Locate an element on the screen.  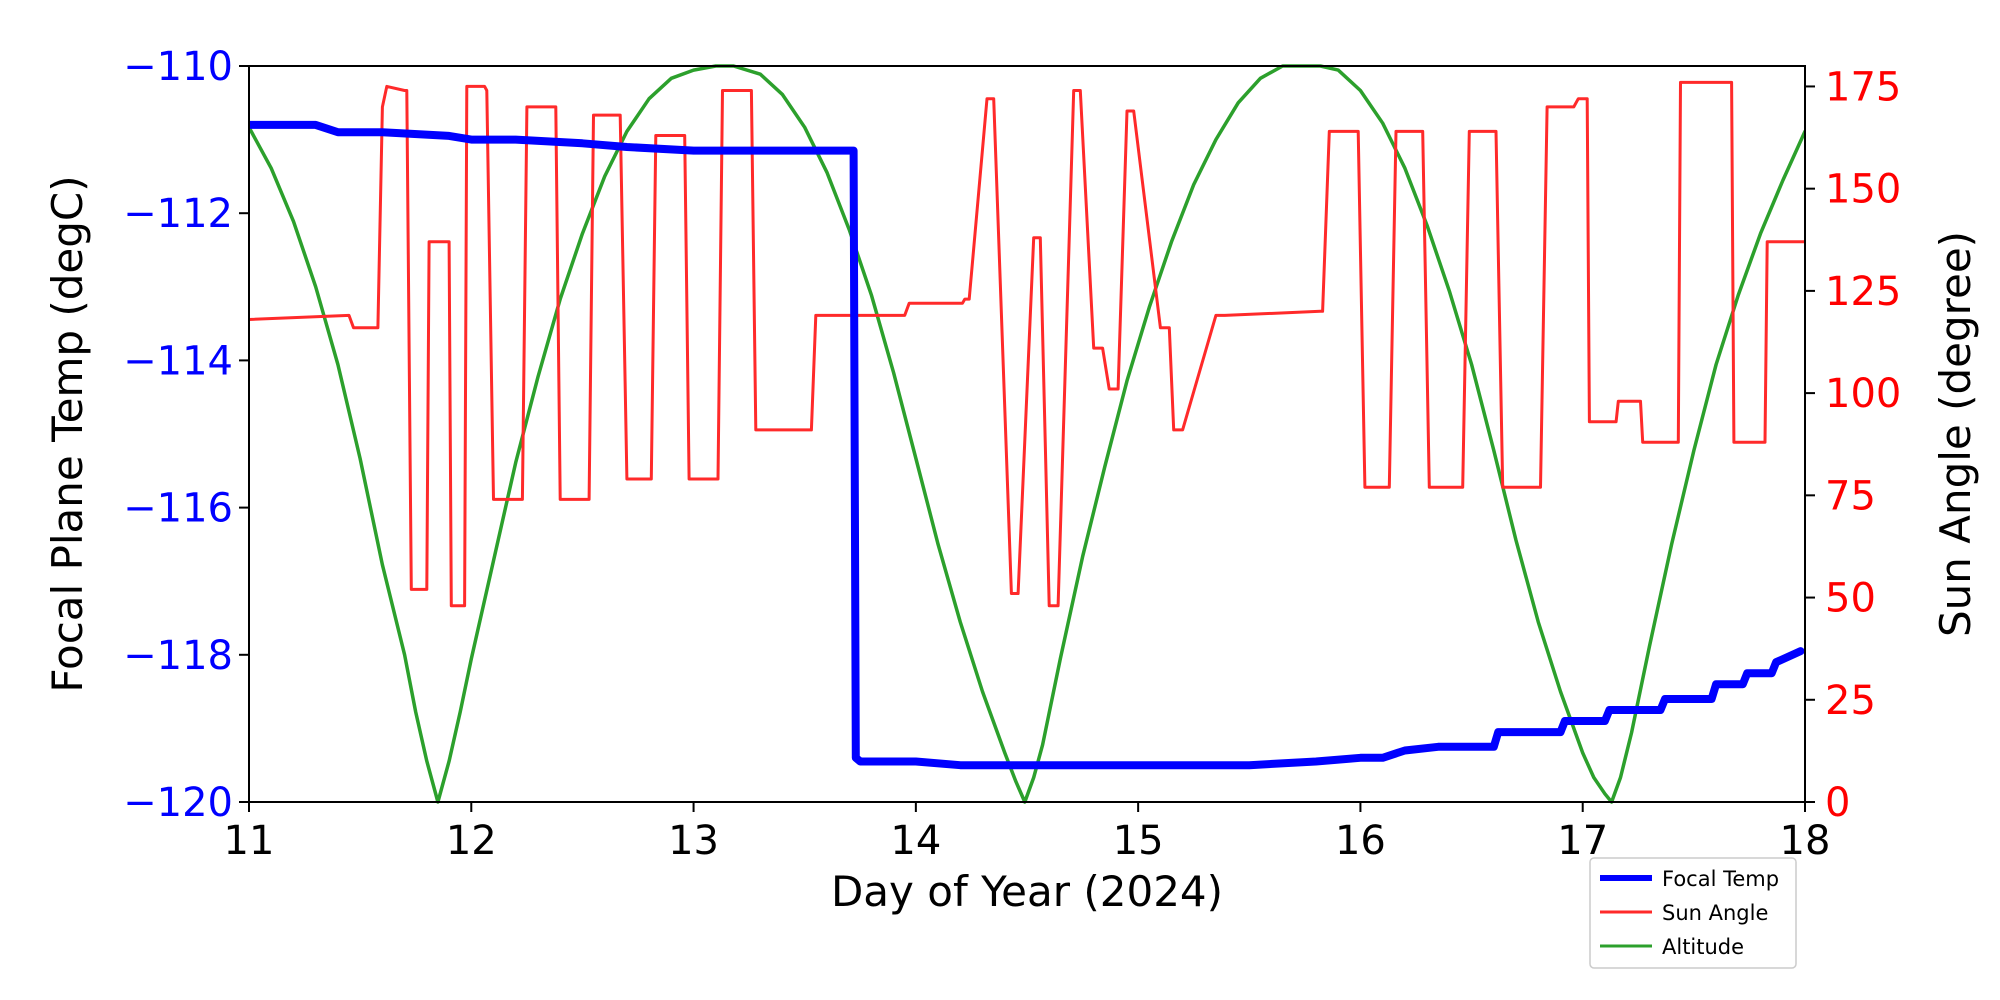
x-tick-label: 17 is located at coordinates (1582, 841).